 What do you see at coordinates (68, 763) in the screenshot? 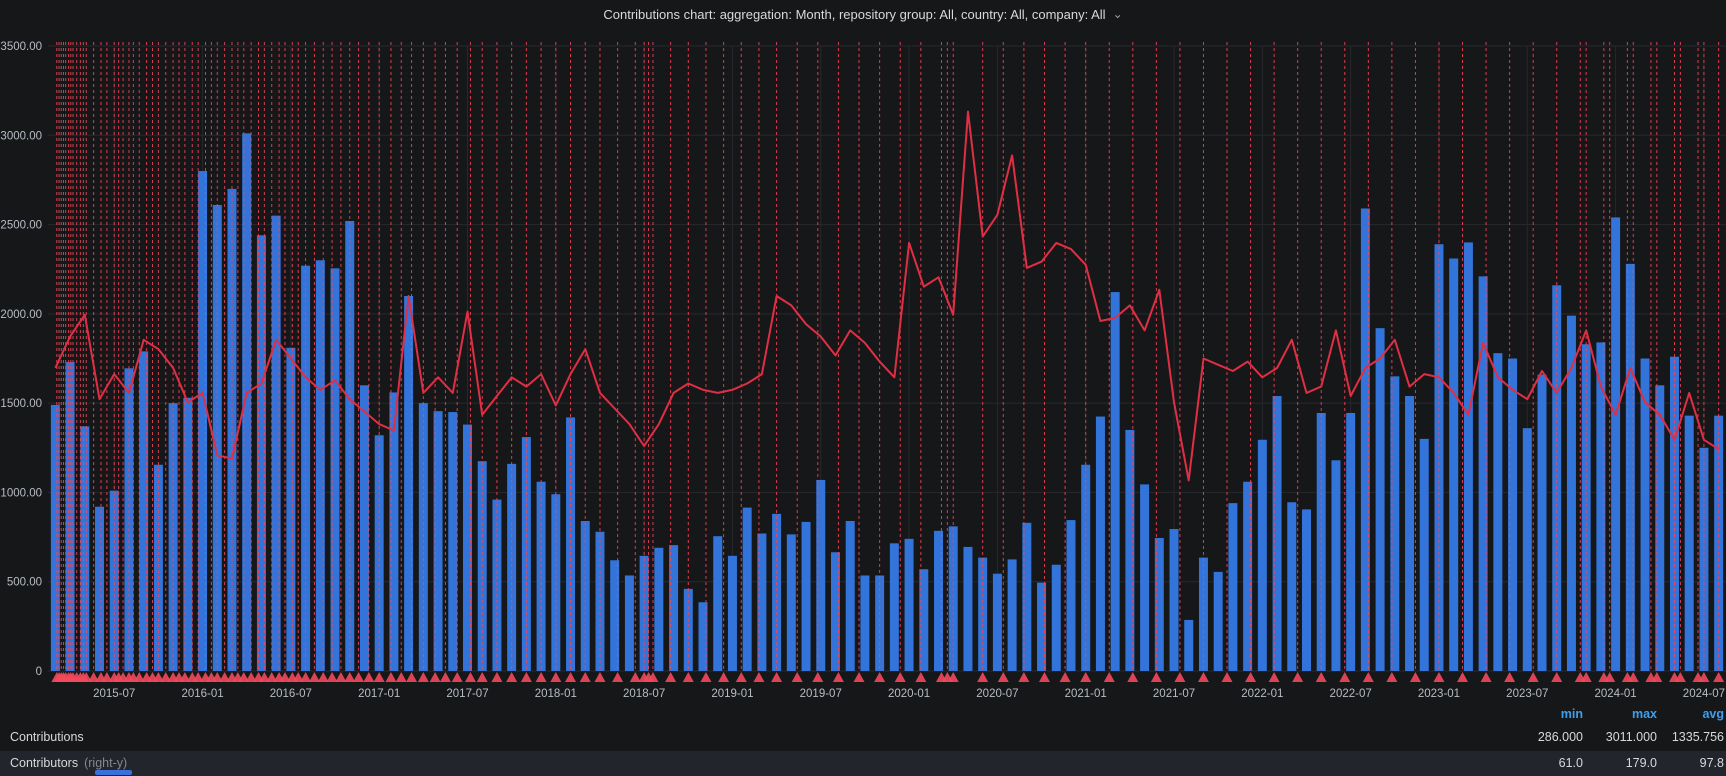
I see `legend-series-label: Contributors (right-y)` at bounding box center [68, 763].